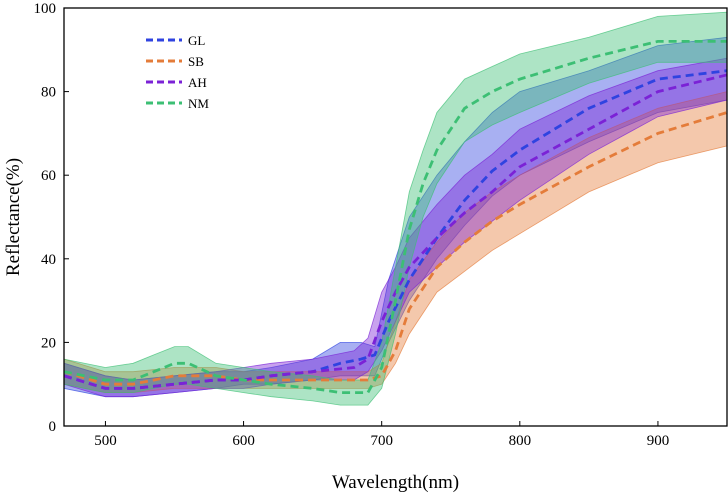 The height and width of the screenshot is (494, 728). Describe the element at coordinates (197, 82) in the screenshot. I see `legend-label: AH` at that location.